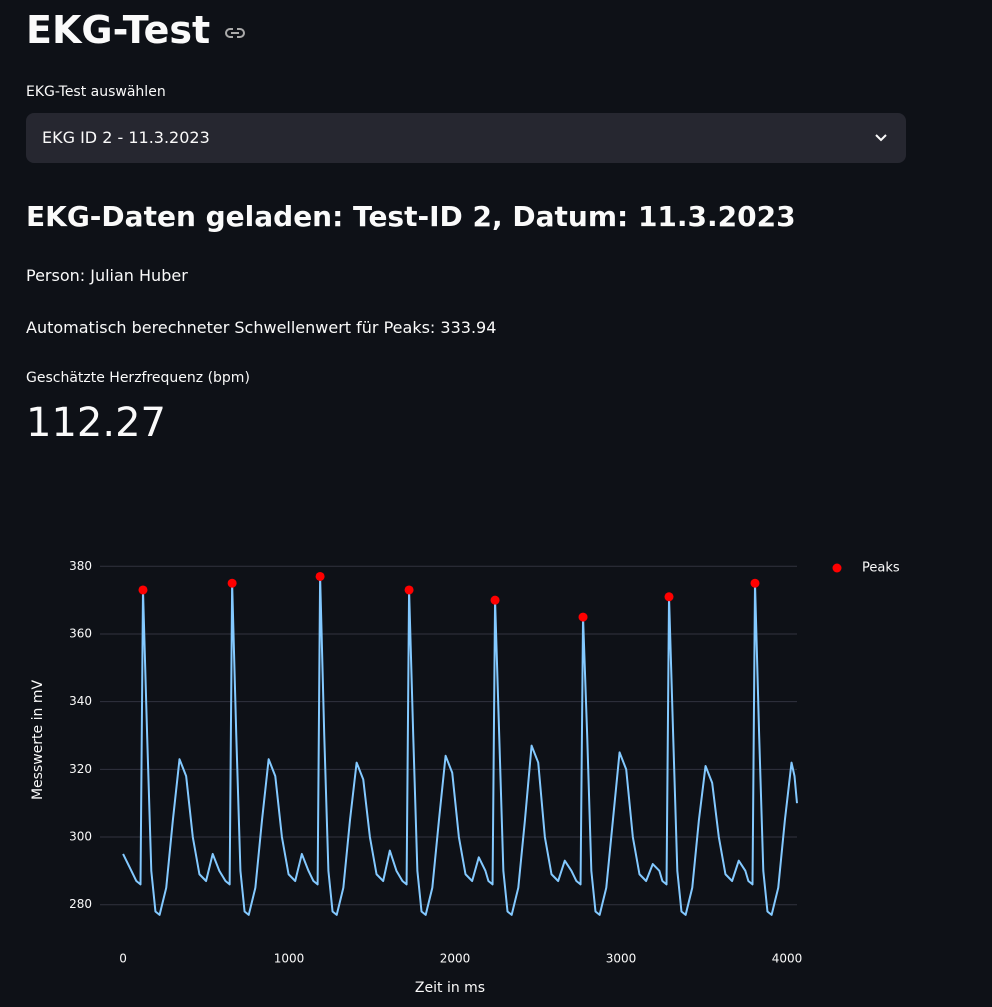 The height and width of the screenshot is (1007, 992). What do you see at coordinates (118, 30) in the screenshot?
I see `title-text: EKG-Test` at bounding box center [118, 30].